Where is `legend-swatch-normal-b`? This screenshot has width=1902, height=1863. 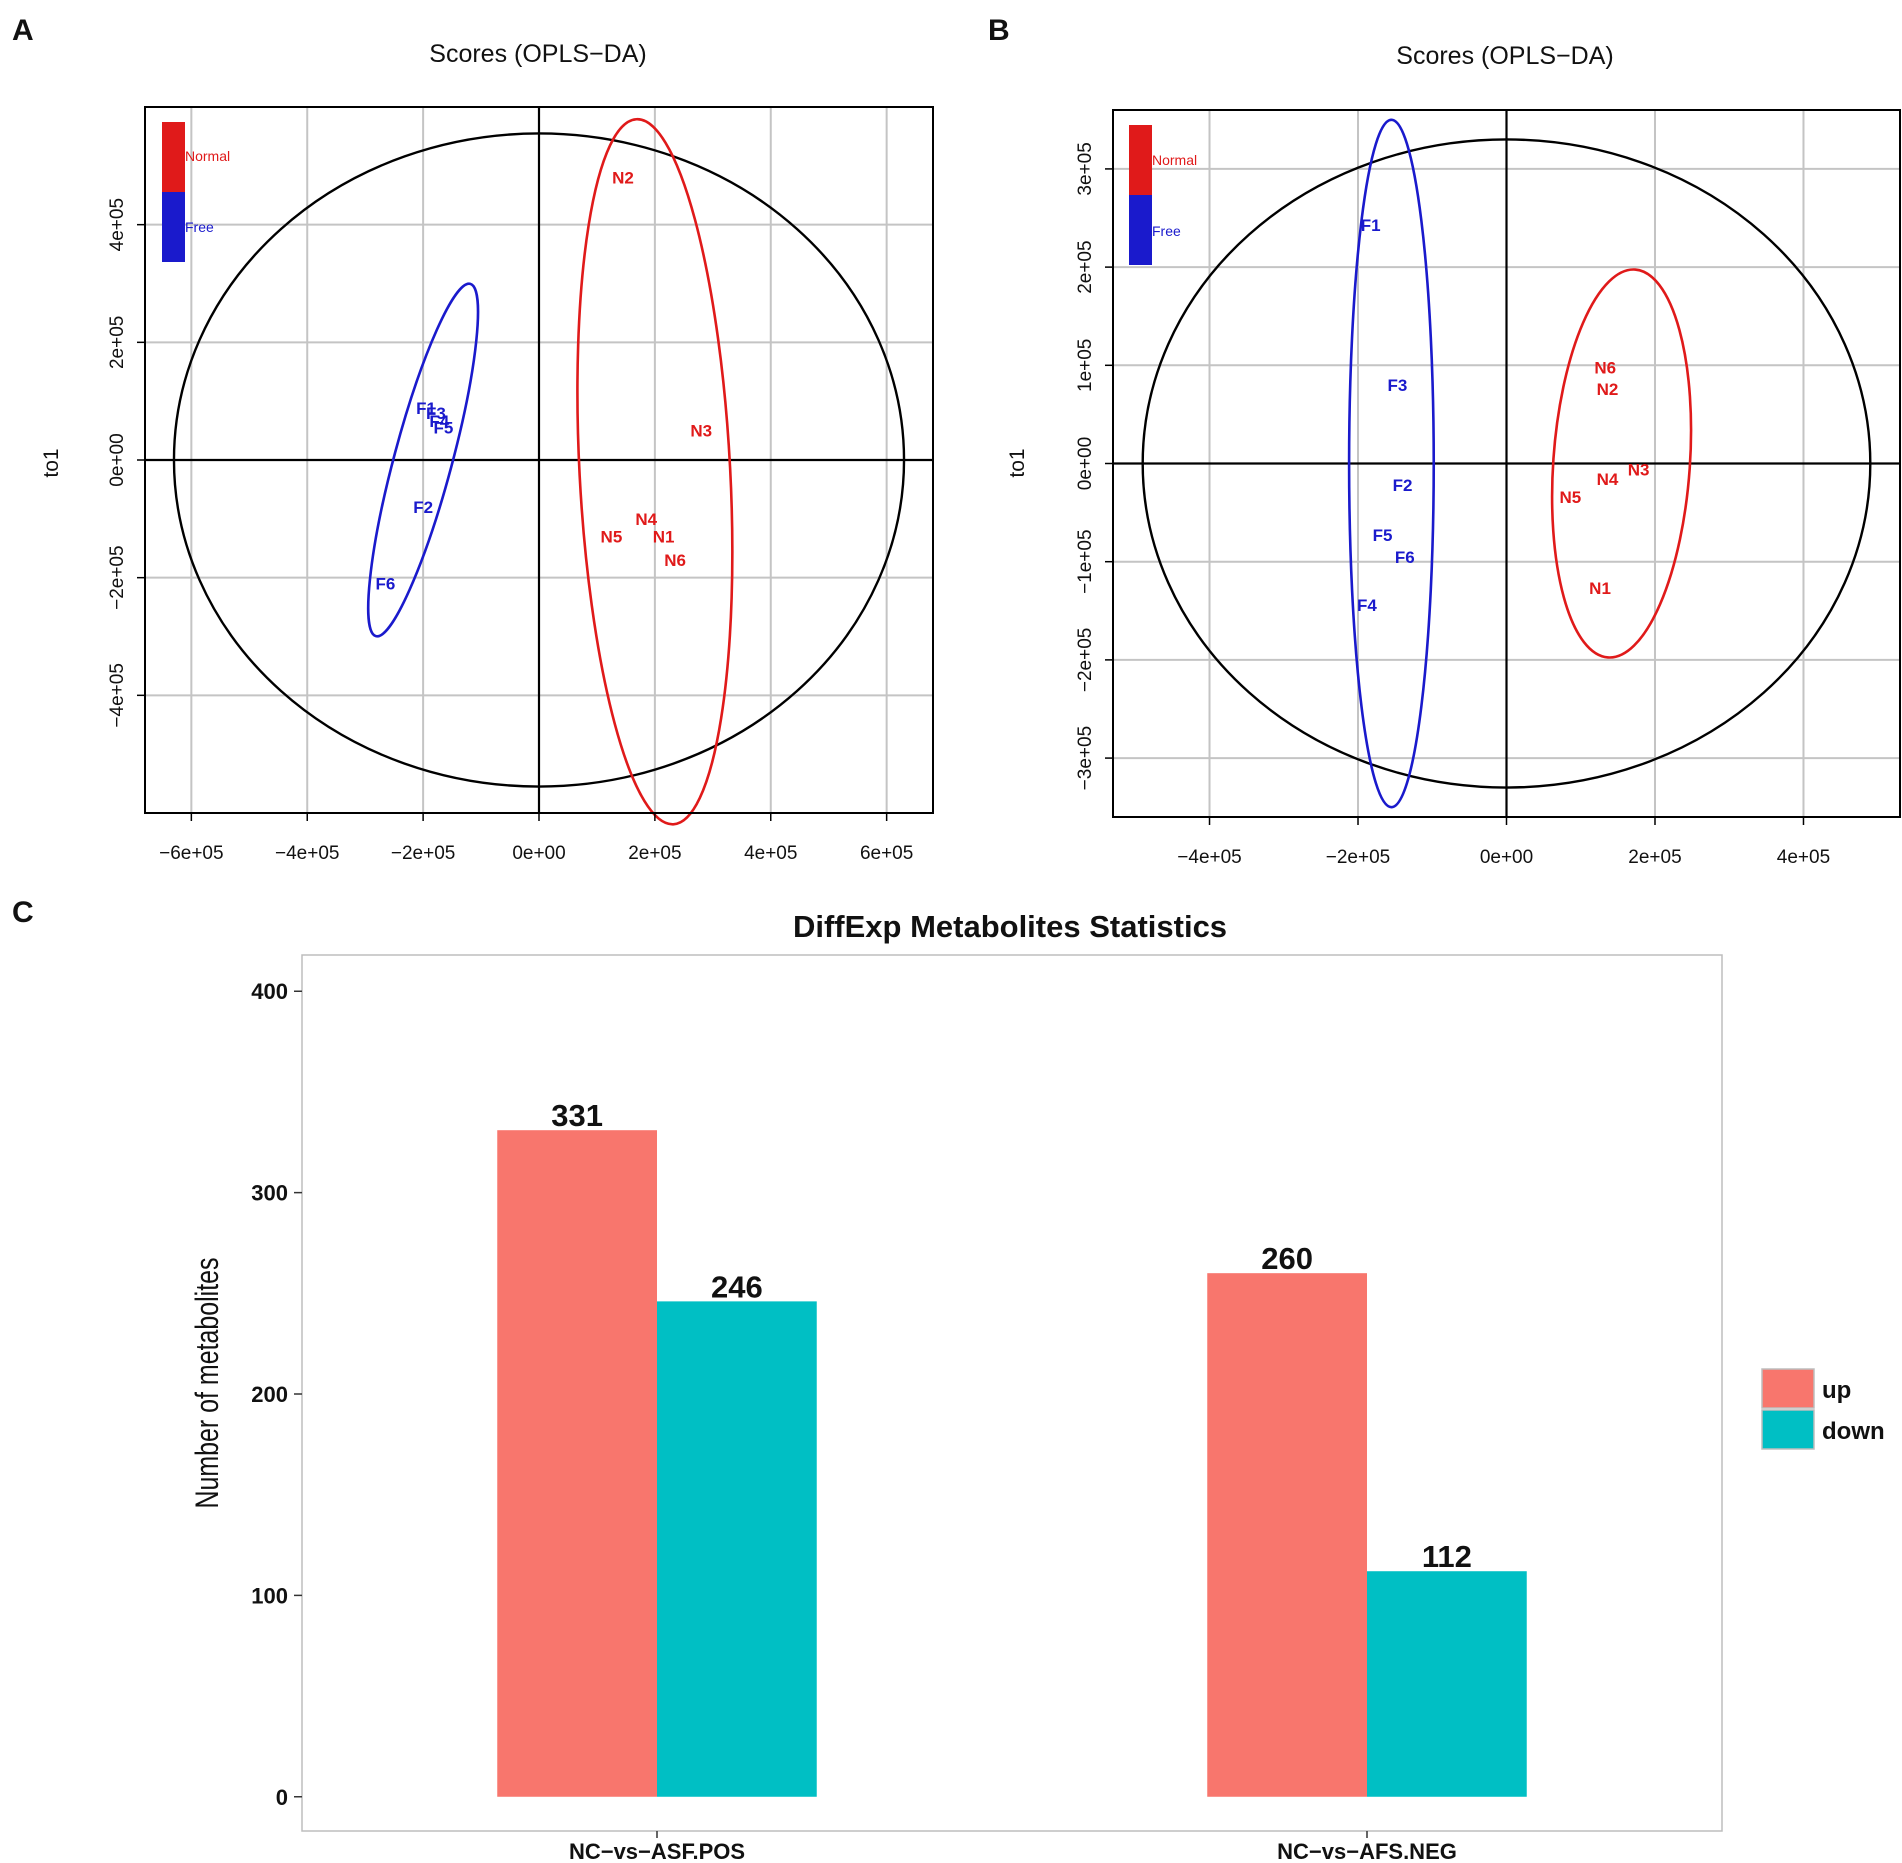 legend-swatch-normal-b is located at coordinates (1140, 160).